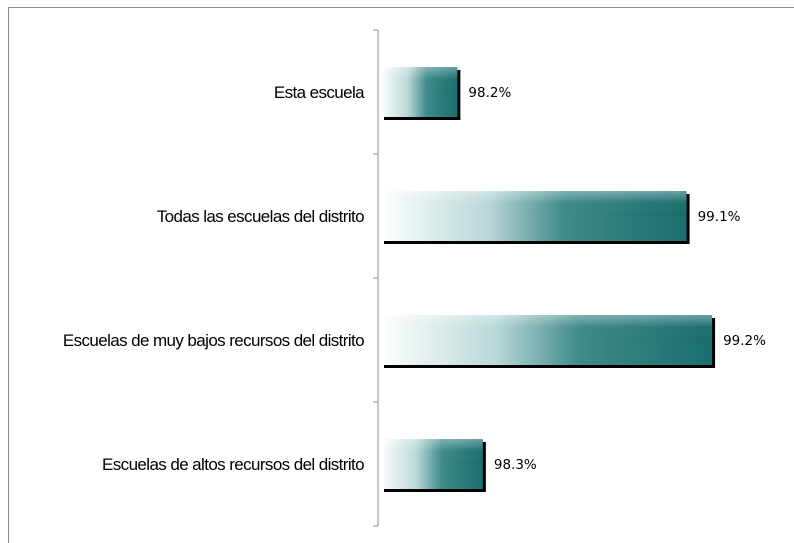 The image size is (794, 543). Describe the element at coordinates (260, 216) in the screenshot. I see `category-label: Todas las escuelas del distrito` at that location.